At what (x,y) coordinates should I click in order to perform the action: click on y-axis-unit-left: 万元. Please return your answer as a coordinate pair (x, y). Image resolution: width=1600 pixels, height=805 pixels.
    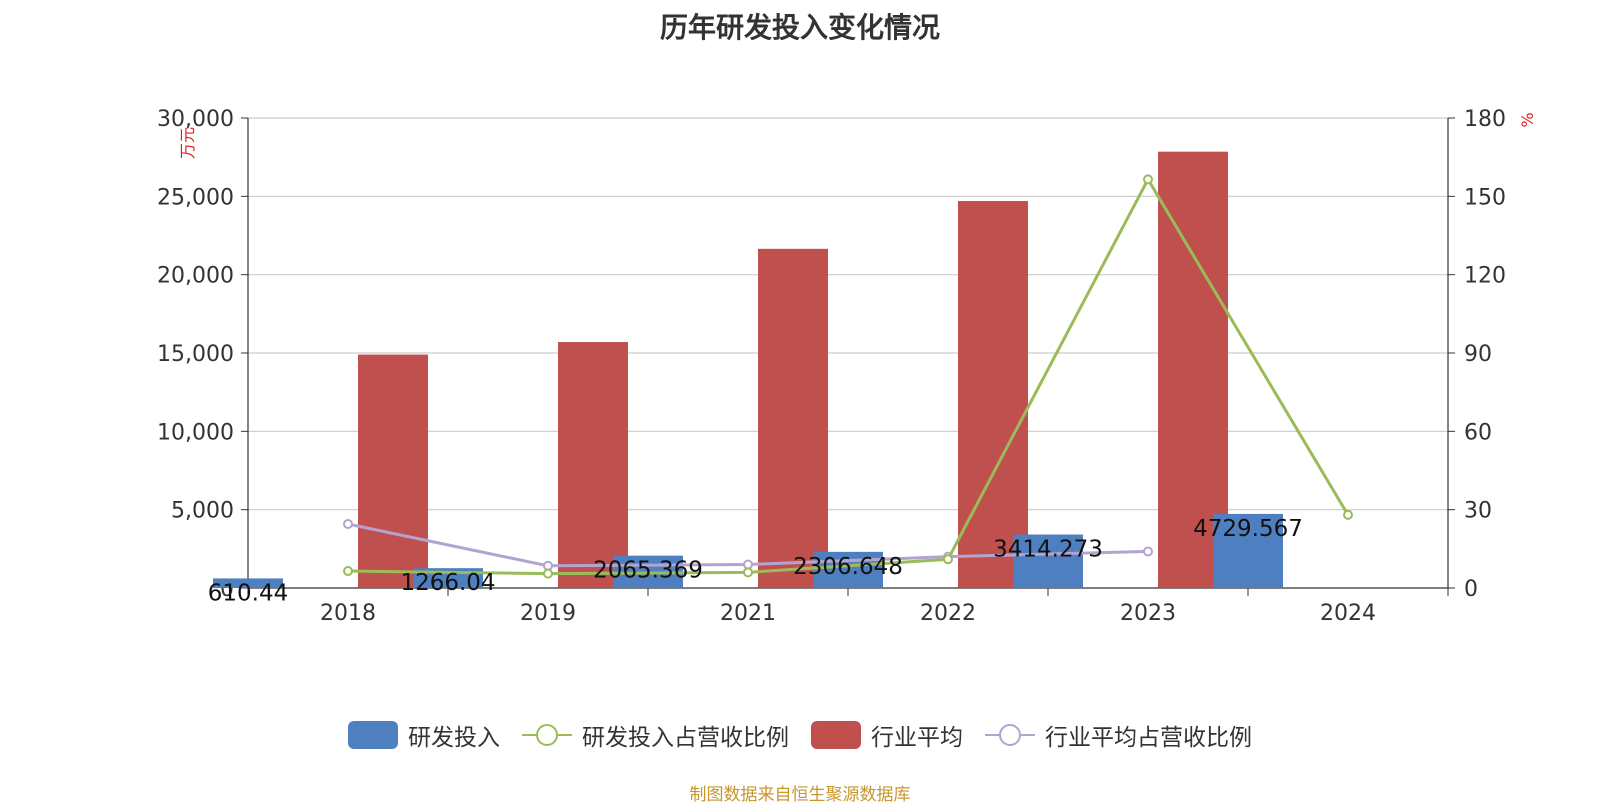
    Looking at the image, I should click on (187, 143).